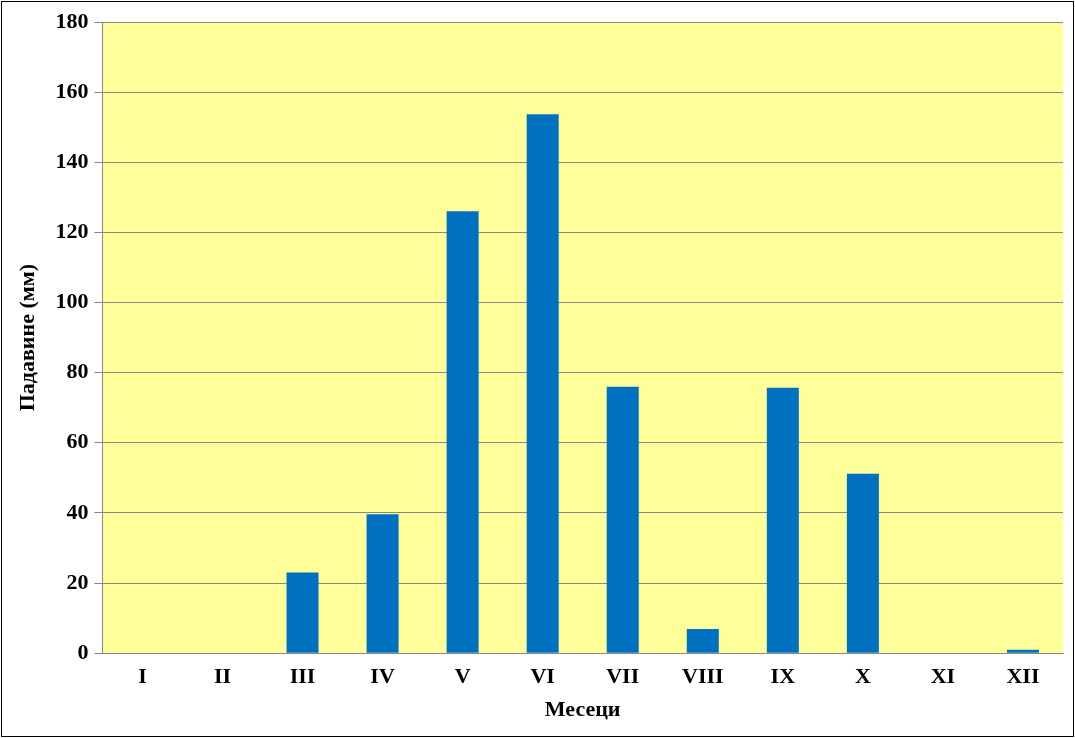 The height and width of the screenshot is (738, 1075). Describe the element at coordinates (222, 676) in the screenshot. I see `x-tick-label: II` at that location.